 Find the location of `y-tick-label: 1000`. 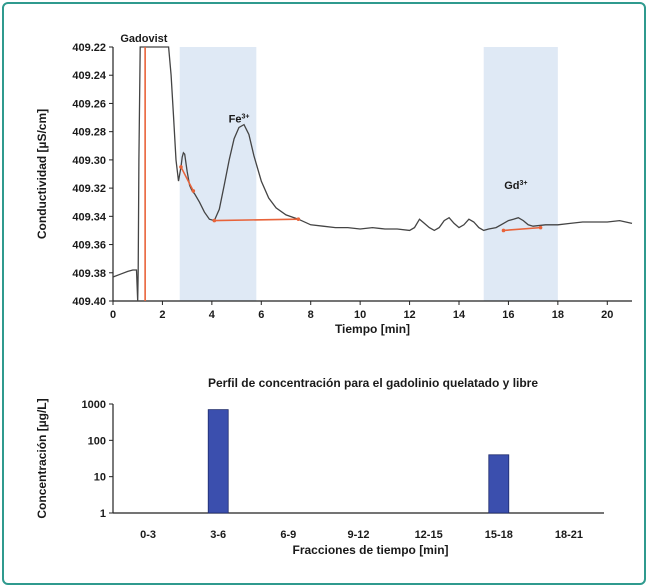

y-tick-label: 1000 is located at coordinates (94, 405).